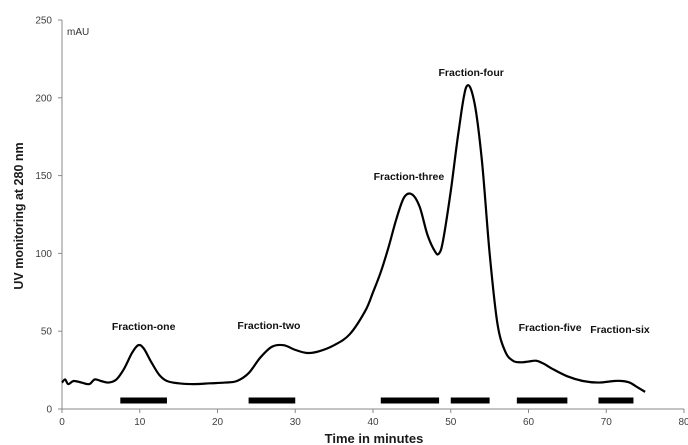 The height and width of the screenshot is (445, 688). I want to click on y-tick-label: 0, so click(49, 410).